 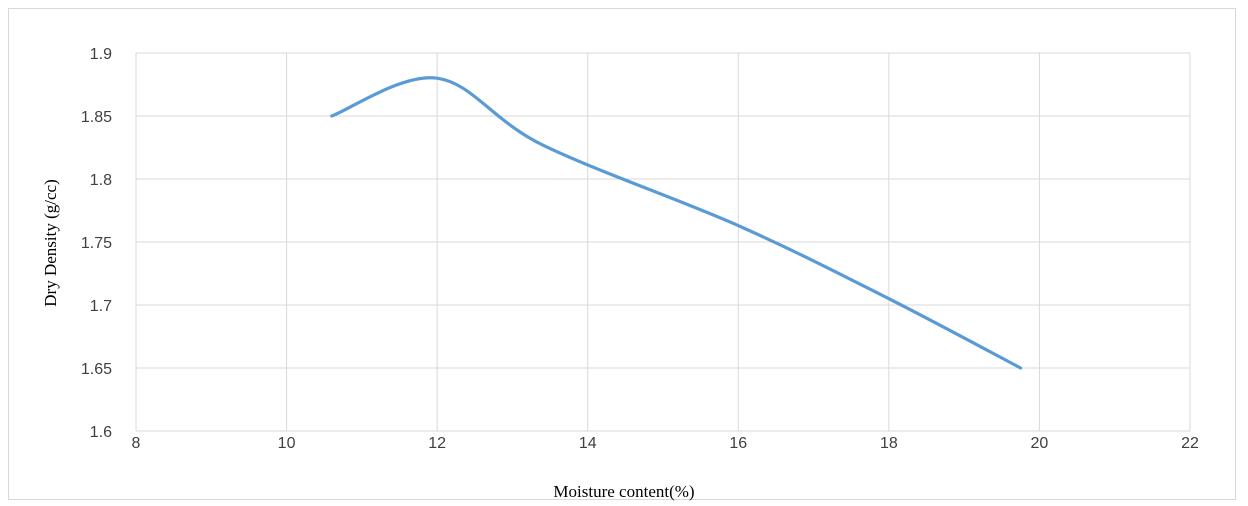 I want to click on y-tick-label: 1.6, so click(x=101, y=432).